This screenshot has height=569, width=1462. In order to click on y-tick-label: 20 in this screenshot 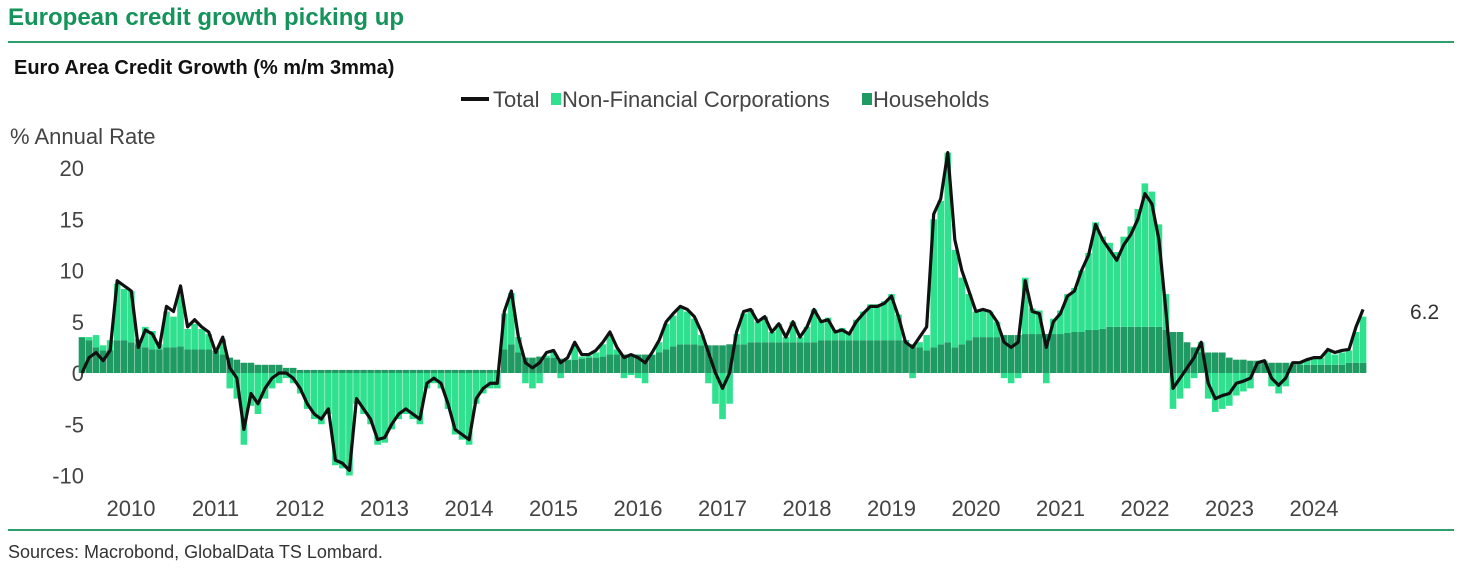, I will do `click(72, 168)`.